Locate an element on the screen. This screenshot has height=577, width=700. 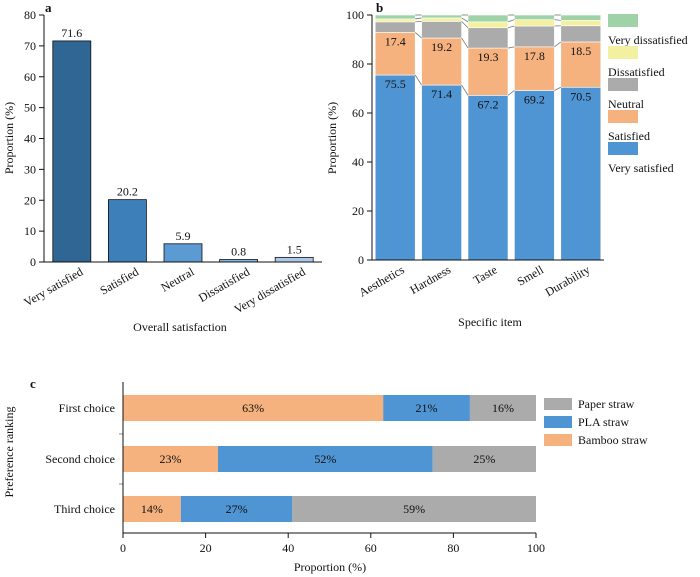
panel-c-segment-third-choice-paper-straw is located at coordinates (414, 509).